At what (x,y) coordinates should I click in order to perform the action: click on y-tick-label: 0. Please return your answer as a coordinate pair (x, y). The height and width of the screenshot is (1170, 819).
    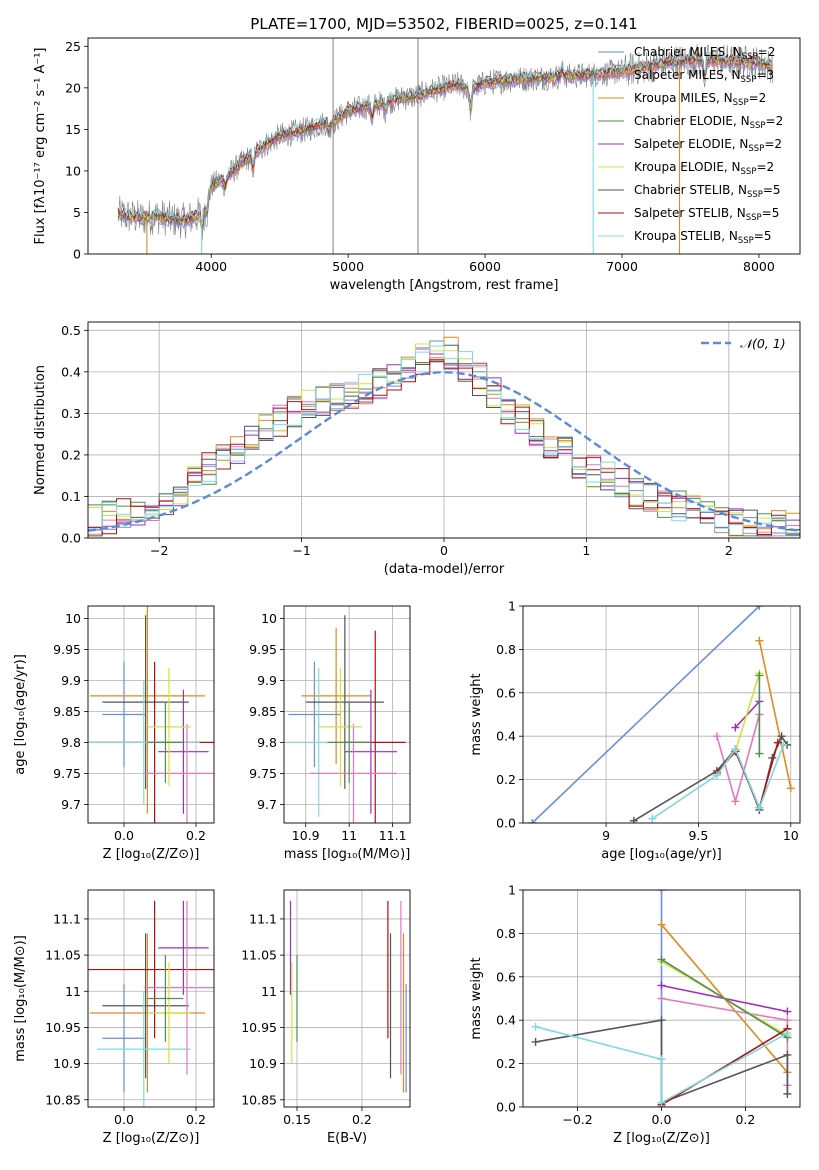
    Looking at the image, I should click on (77, 254).